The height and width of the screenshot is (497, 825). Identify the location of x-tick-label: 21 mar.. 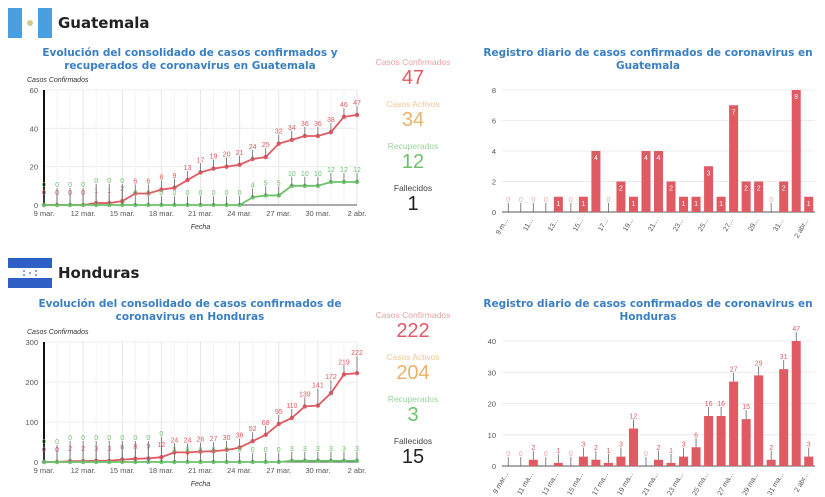
(200, 213).